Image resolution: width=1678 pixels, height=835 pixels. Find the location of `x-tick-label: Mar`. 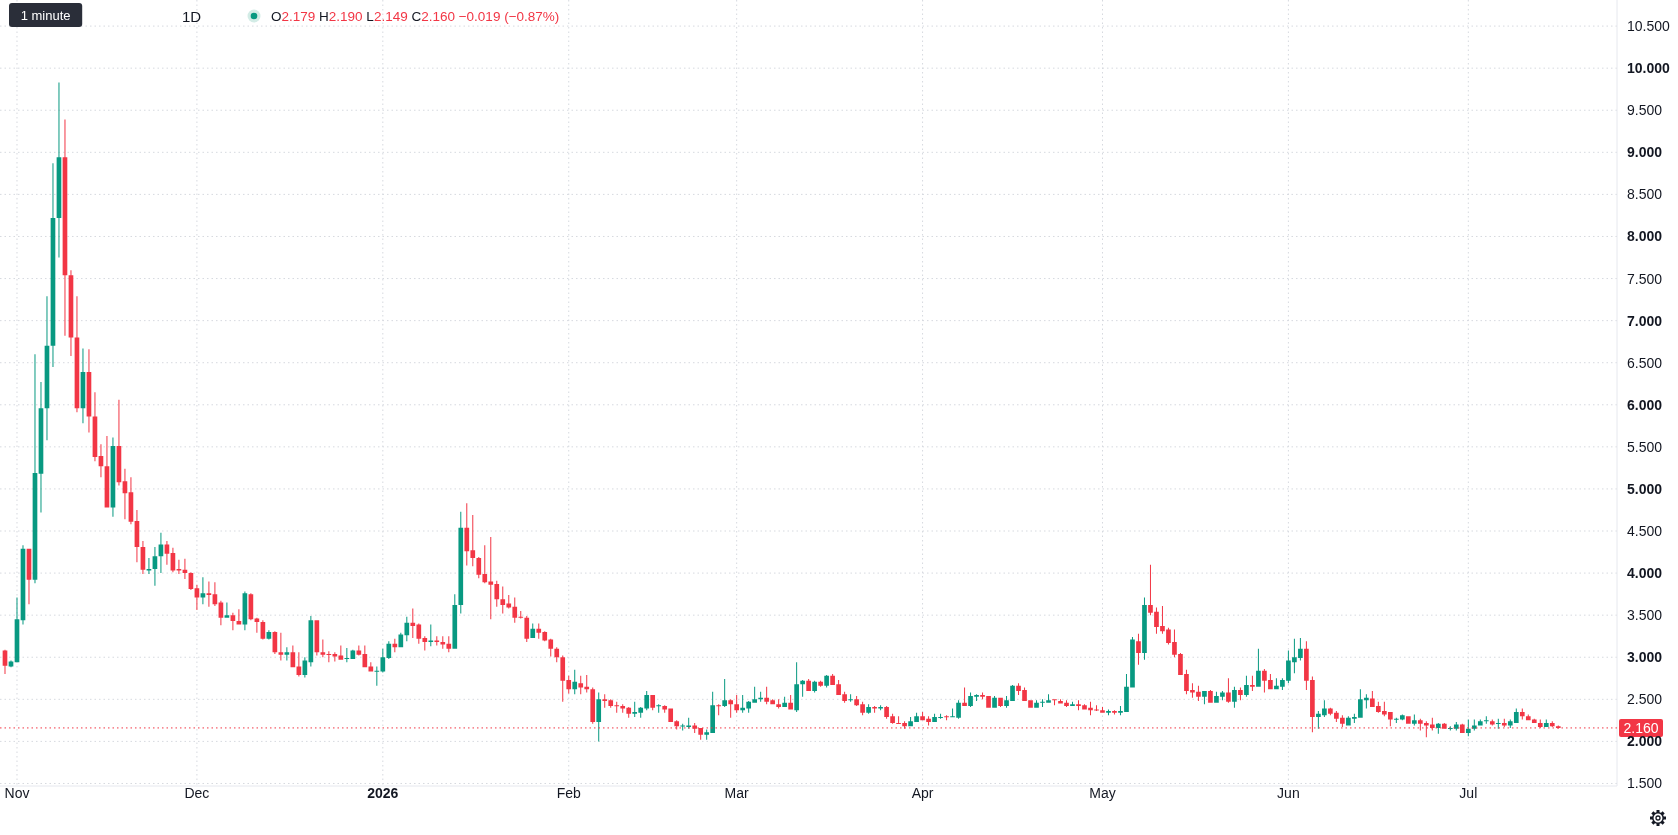

x-tick-label: Mar is located at coordinates (737, 793).